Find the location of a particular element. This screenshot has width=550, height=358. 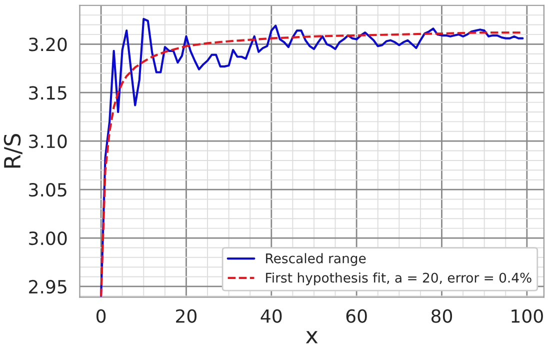

y-axis-title: R/S is located at coordinates (13, 151).